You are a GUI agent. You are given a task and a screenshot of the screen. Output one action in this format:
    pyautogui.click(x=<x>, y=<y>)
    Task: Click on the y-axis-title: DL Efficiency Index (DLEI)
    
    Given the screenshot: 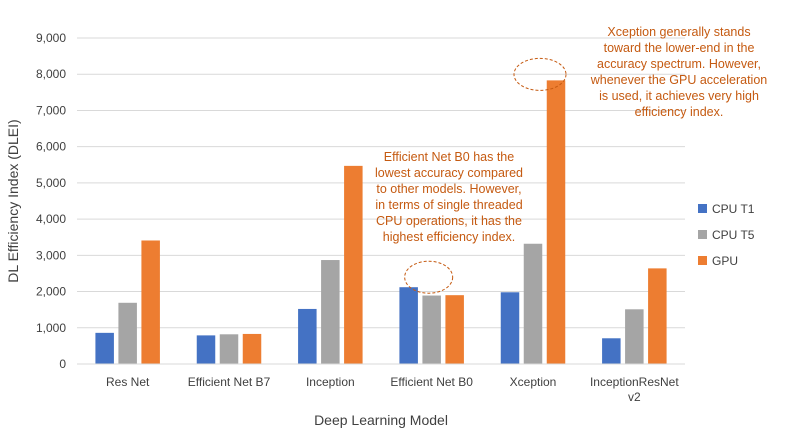 What is the action you would take?
    pyautogui.click(x=13, y=200)
    